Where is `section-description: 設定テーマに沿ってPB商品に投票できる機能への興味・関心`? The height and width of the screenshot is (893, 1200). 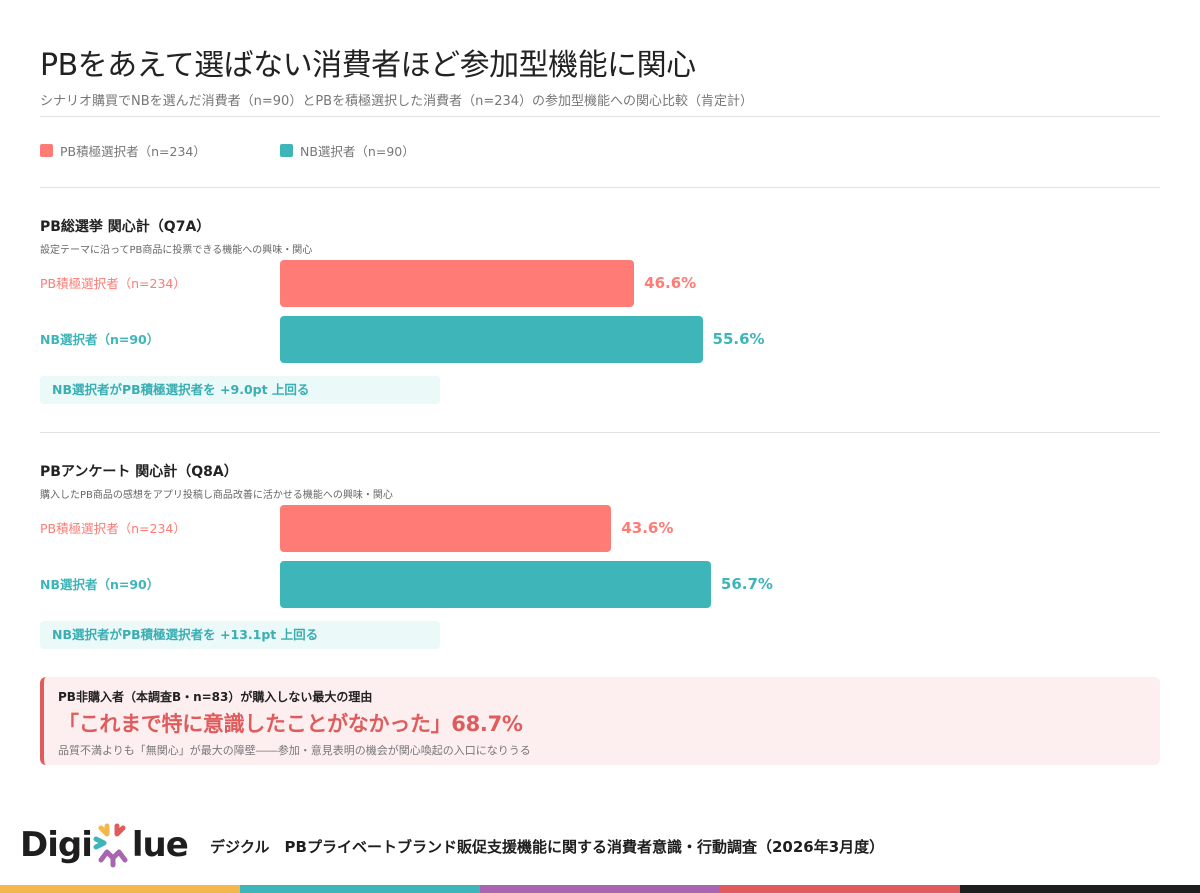 section-description: 設定テーマに沿ってPB商品に投票できる機能への興味・関心 is located at coordinates (176, 250).